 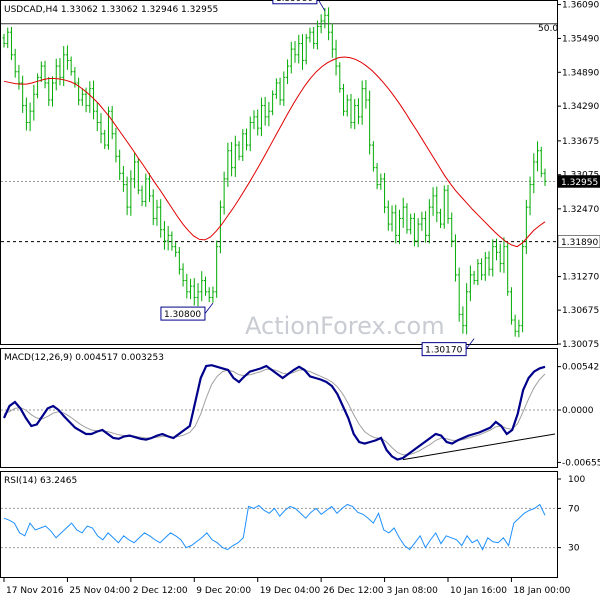 What do you see at coordinates (580, 73) in the screenshot?
I see `y-tick-label: 1.34890` at bounding box center [580, 73].